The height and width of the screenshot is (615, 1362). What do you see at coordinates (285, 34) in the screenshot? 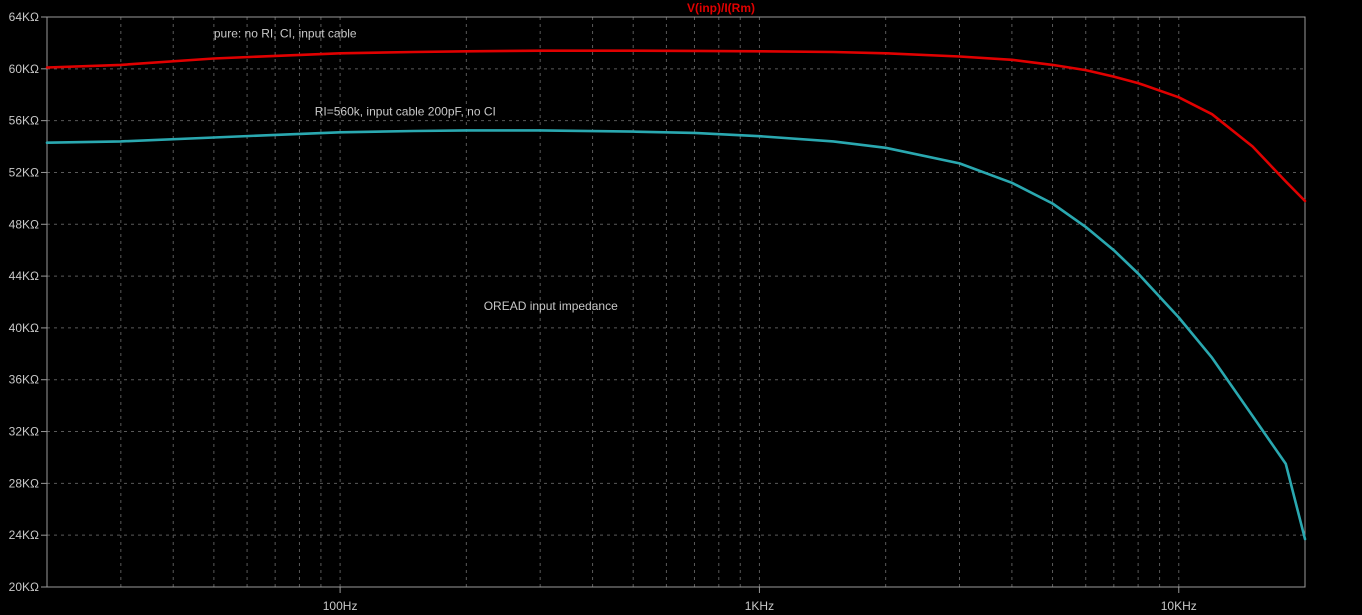
I see `annotation-label: pure: no RI, CI, input cable` at bounding box center [285, 34].